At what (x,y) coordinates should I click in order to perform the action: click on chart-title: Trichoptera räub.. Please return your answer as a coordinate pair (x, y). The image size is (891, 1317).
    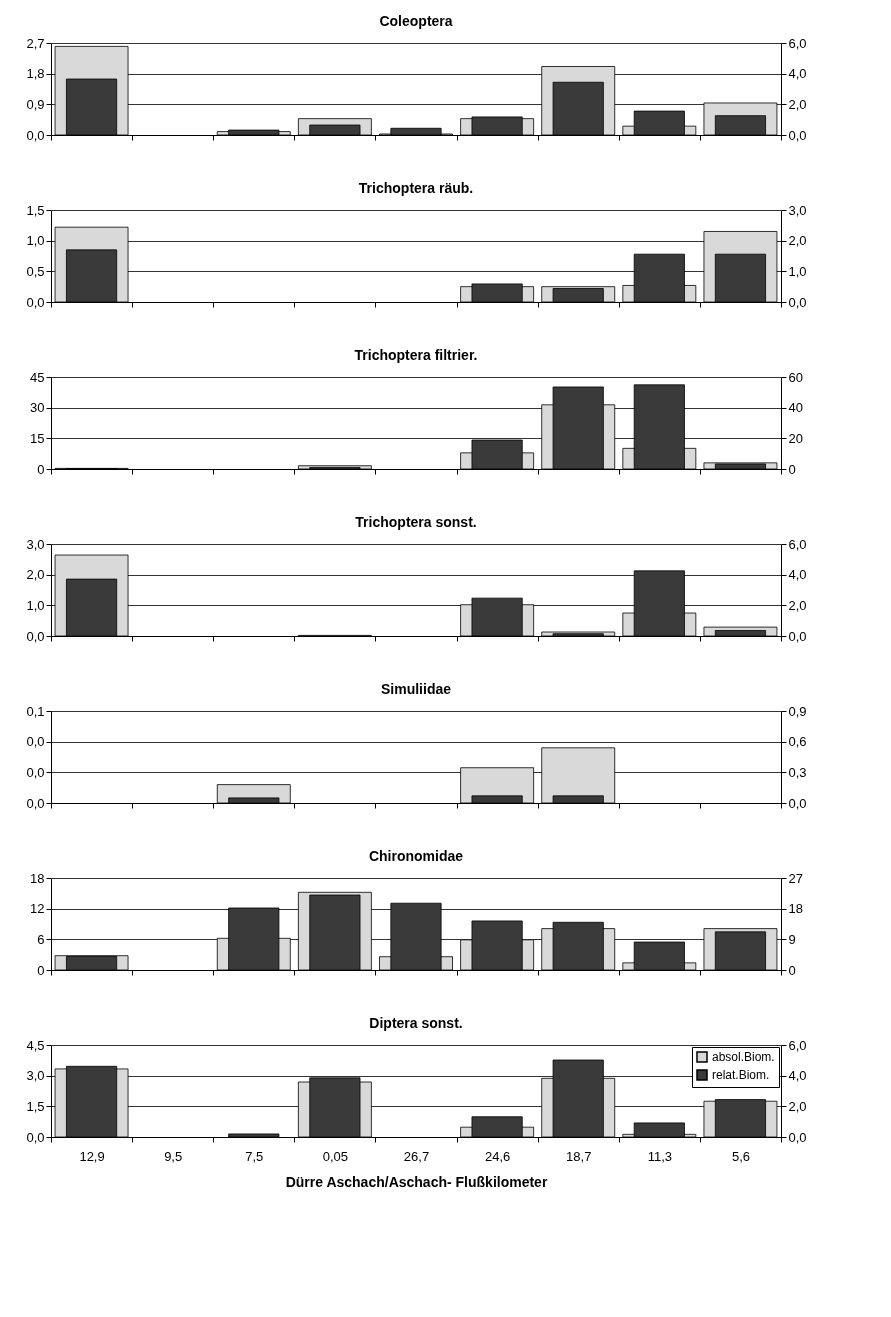
    Looking at the image, I should click on (416, 188).